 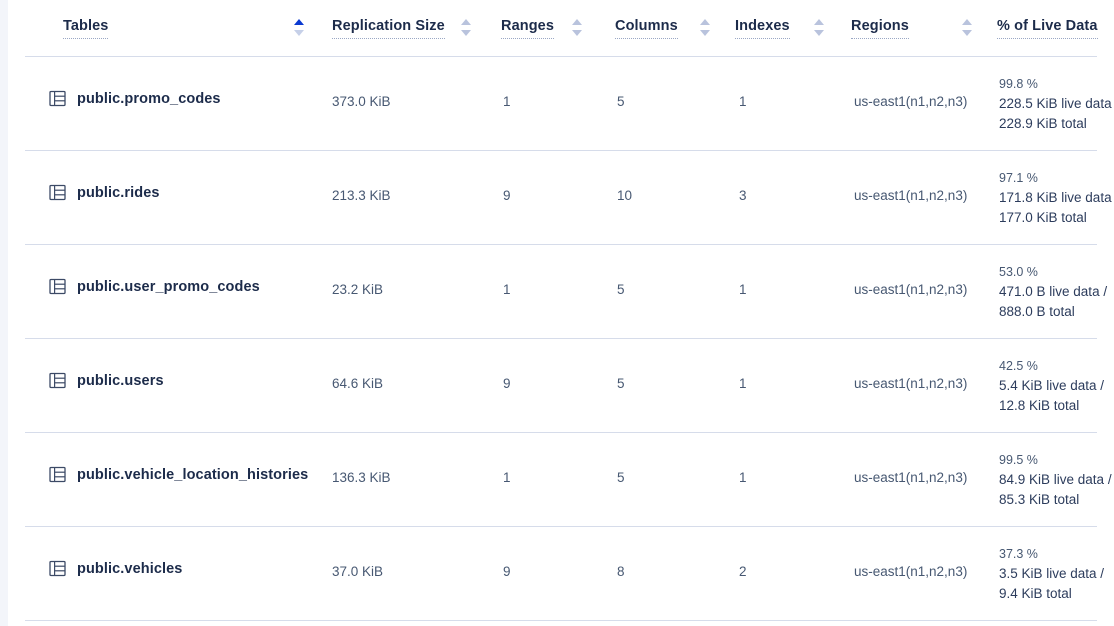 I want to click on column-header-live_data: % of Live Data, so click(x=1047, y=28).